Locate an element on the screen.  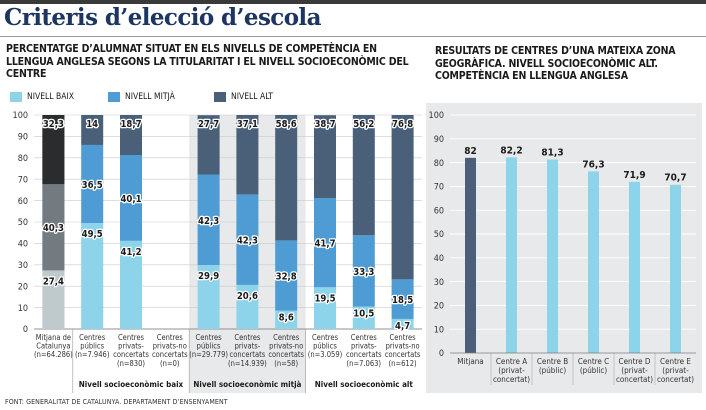
data-label: 41,2 is located at coordinates (130, 252).